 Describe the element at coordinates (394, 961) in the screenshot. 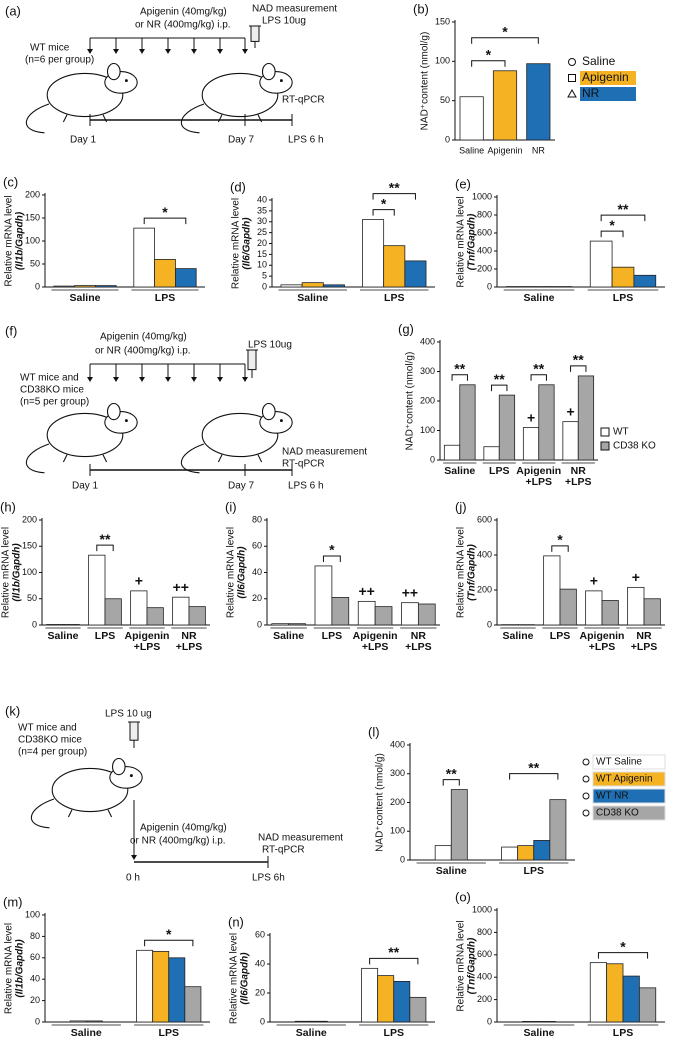

I see `significance-bracket` at that location.